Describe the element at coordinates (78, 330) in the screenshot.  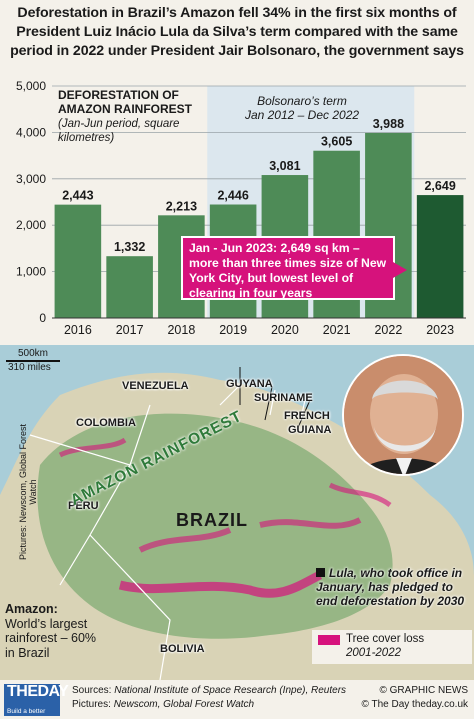
I see `x-tick-label: 2016` at that location.